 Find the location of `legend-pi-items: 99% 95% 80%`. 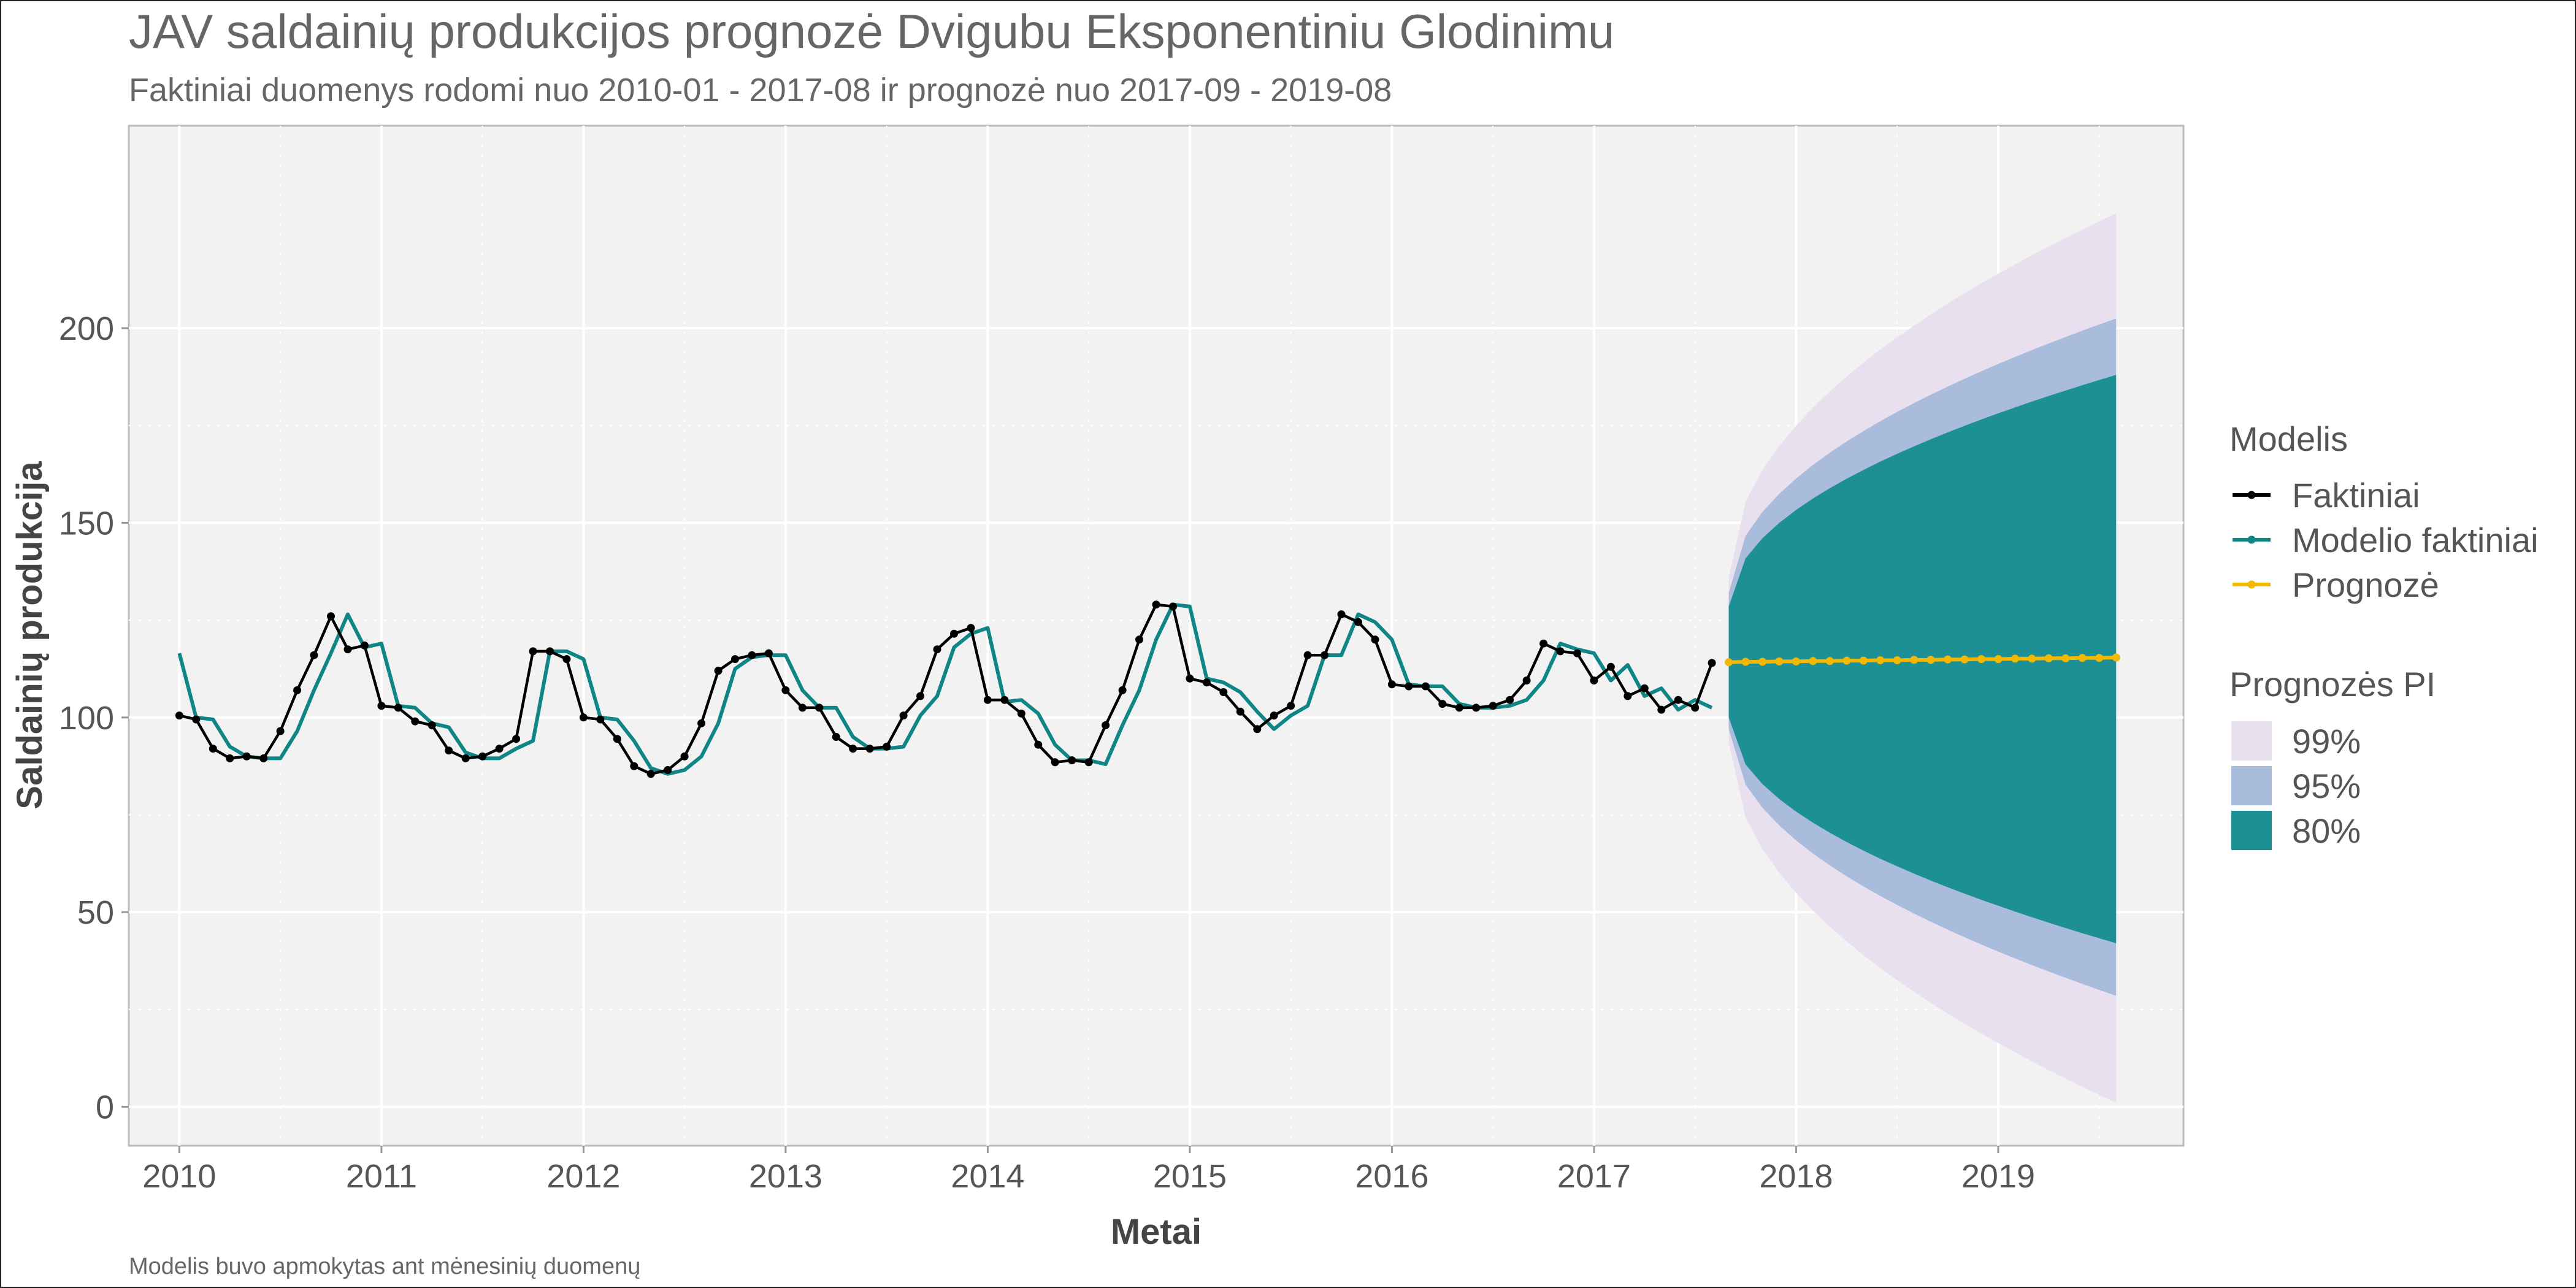

legend-pi-items: 99% 95% 80% is located at coordinates (2296, 785).